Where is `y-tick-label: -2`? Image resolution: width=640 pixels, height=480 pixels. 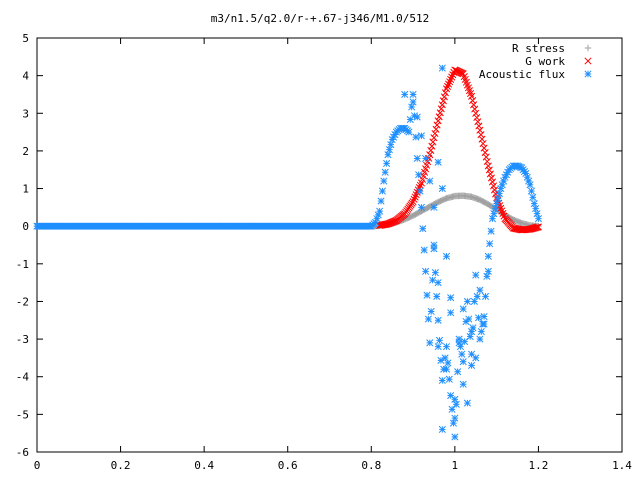 y-tick-label: -2 is located at coordinates (22, 301).